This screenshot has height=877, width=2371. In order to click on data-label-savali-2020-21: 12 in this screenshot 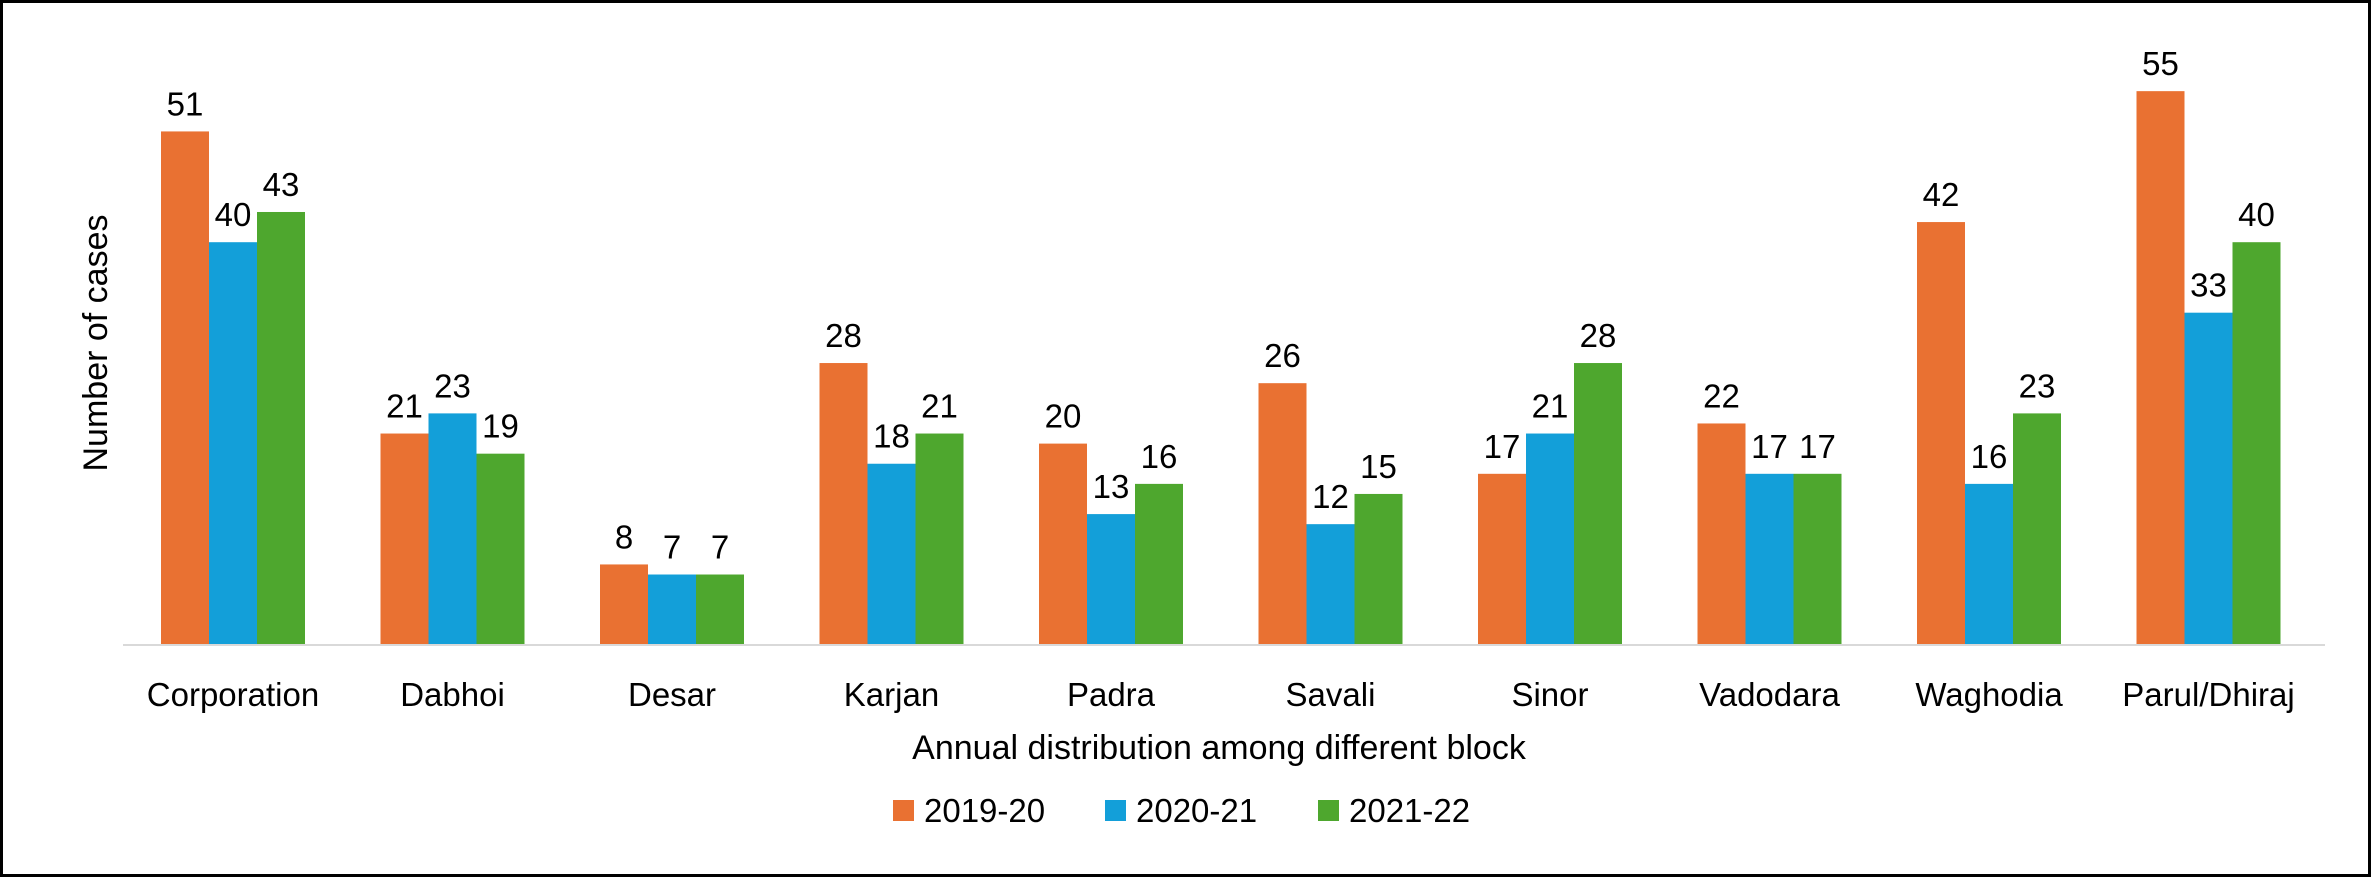, I will do `click(1330, 496)`.